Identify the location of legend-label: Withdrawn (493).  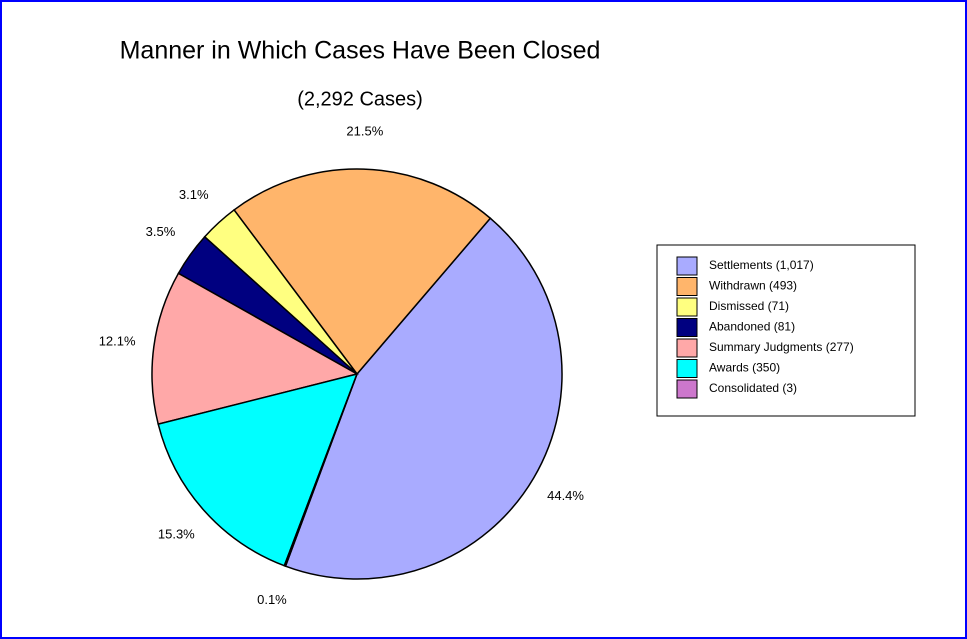
(753, 286).